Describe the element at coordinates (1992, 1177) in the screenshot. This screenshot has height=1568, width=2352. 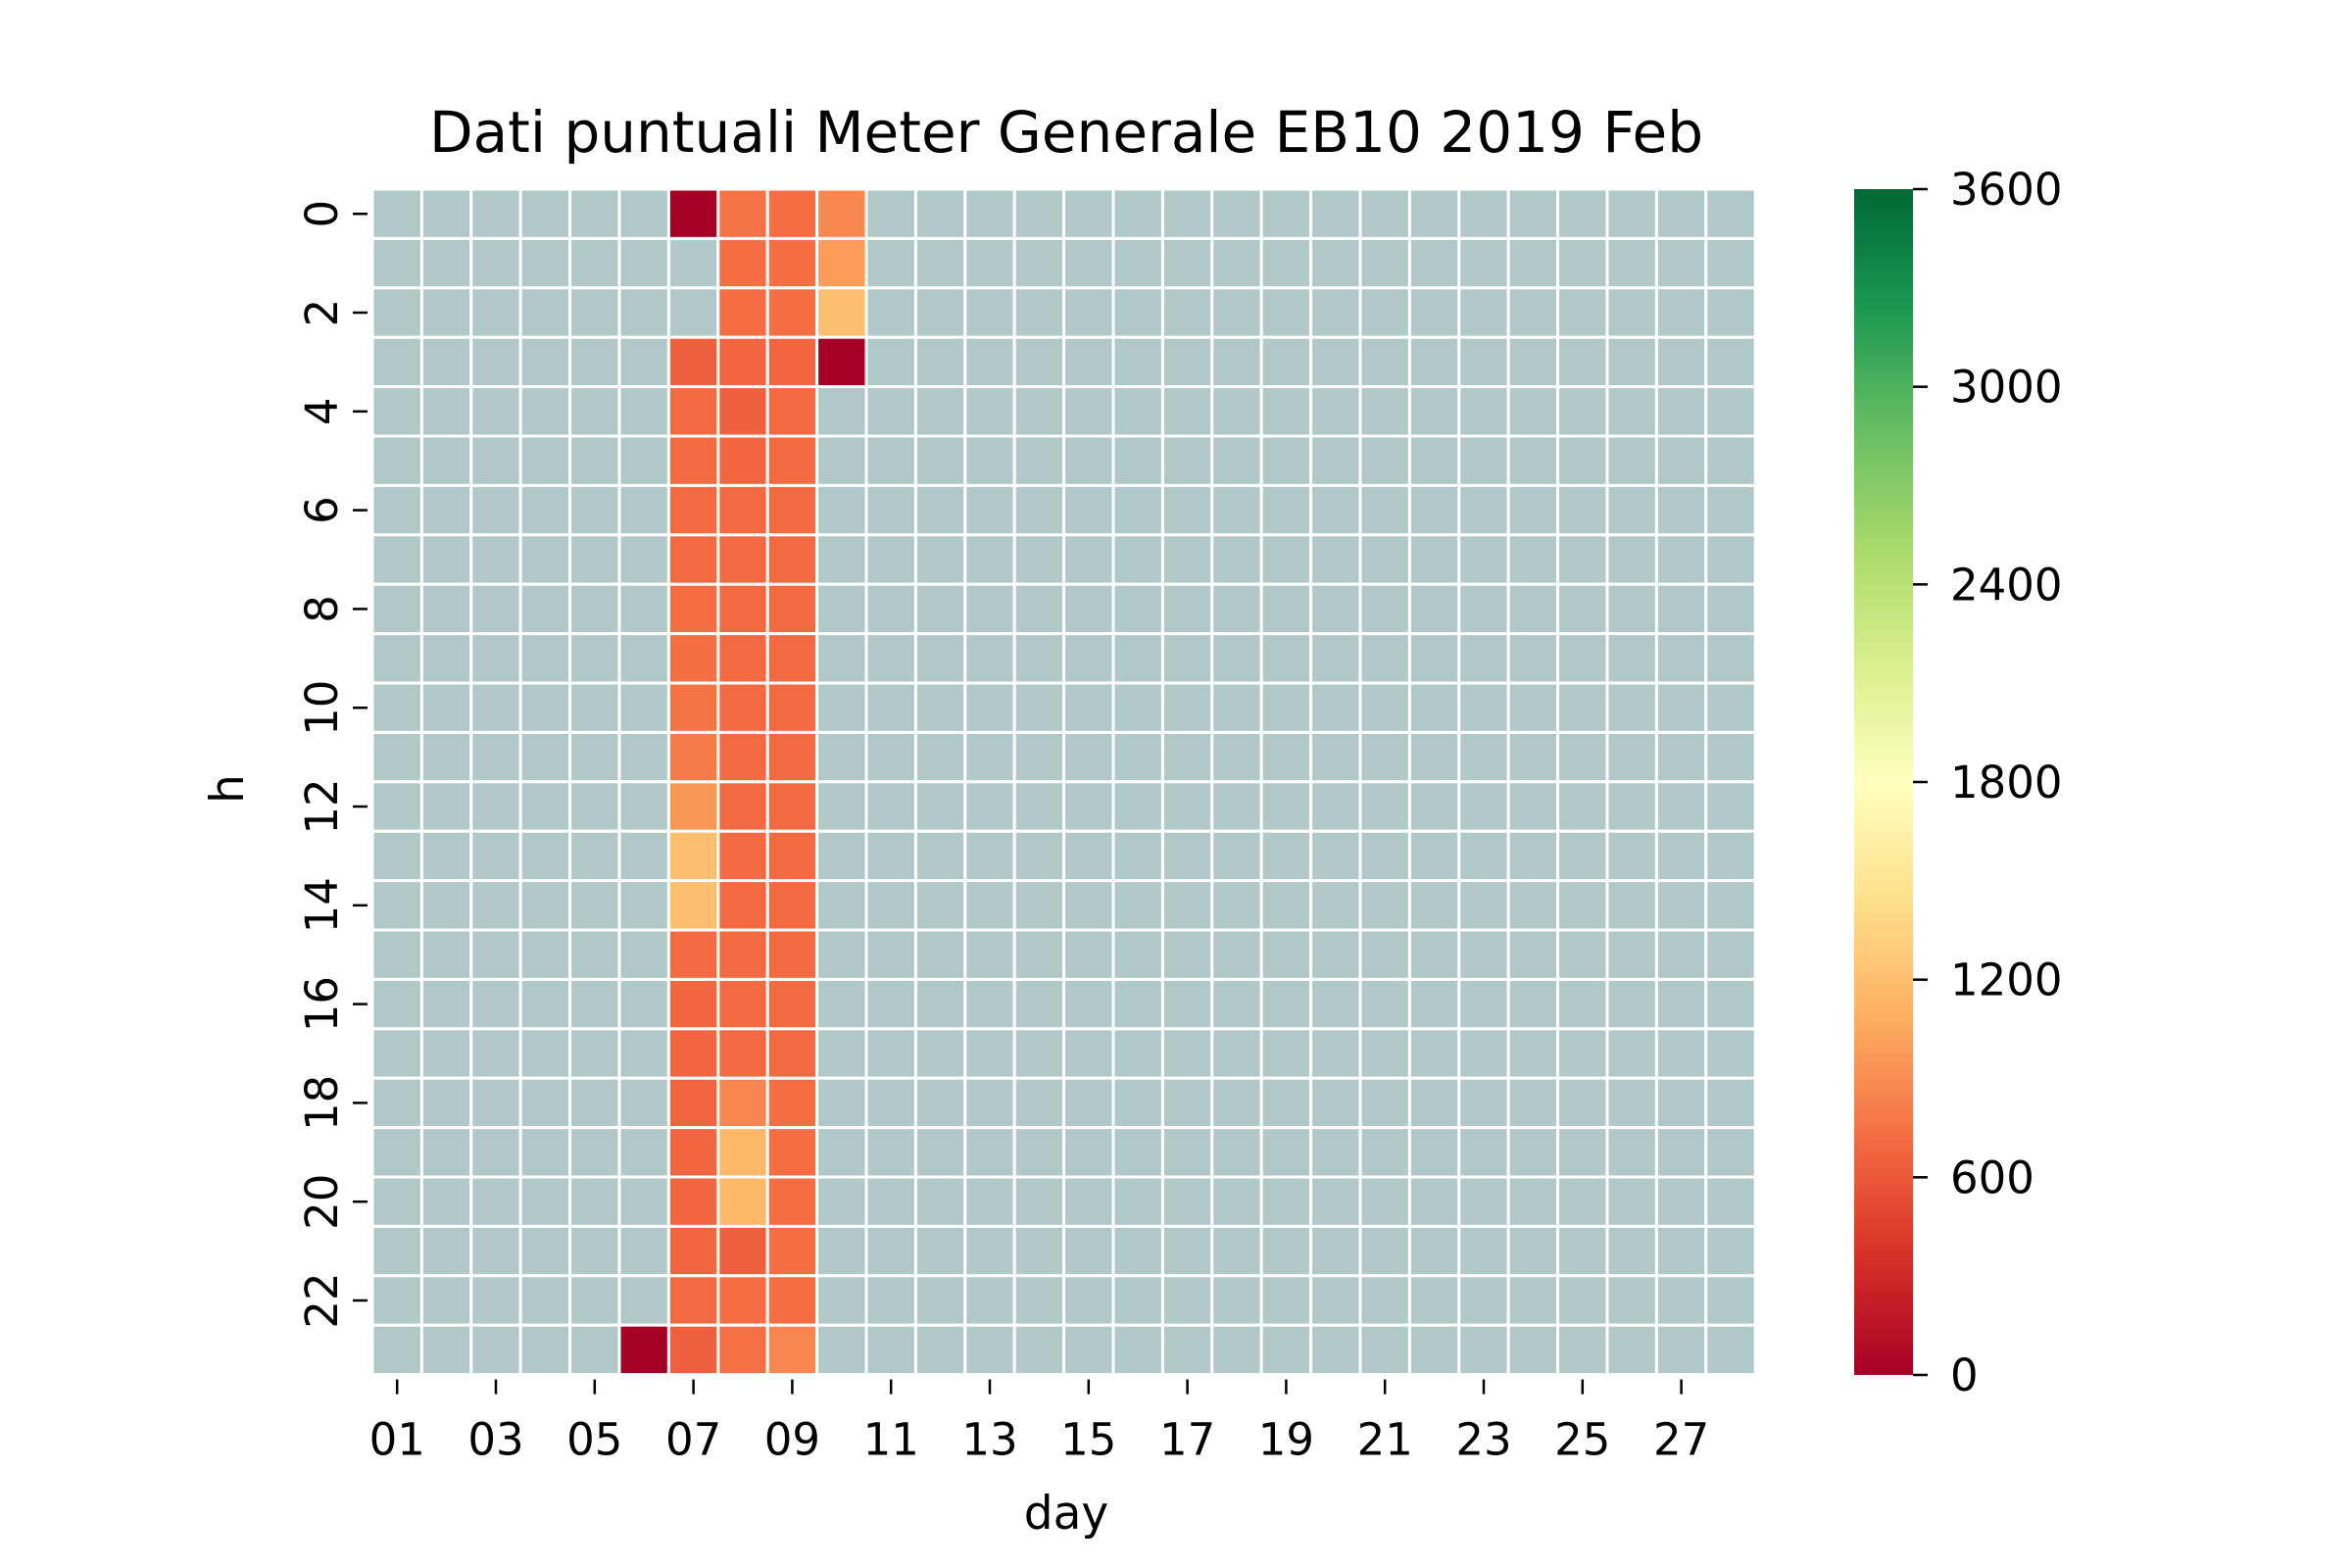
I see `colorbar-tick-label: 600` at that location.